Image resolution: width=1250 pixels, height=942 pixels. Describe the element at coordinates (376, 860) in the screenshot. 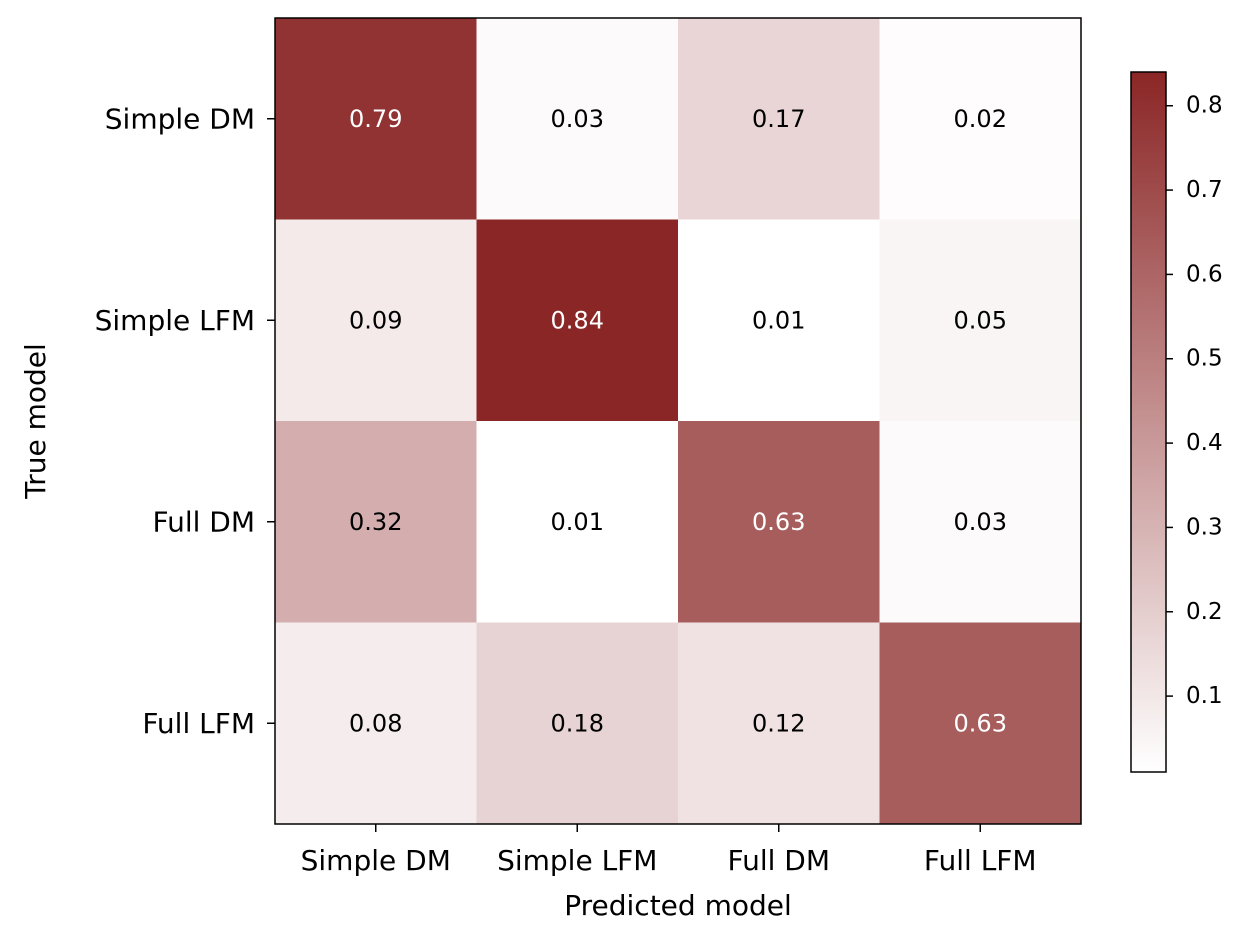

I see `x-tick-label: Simple DM` at that location.